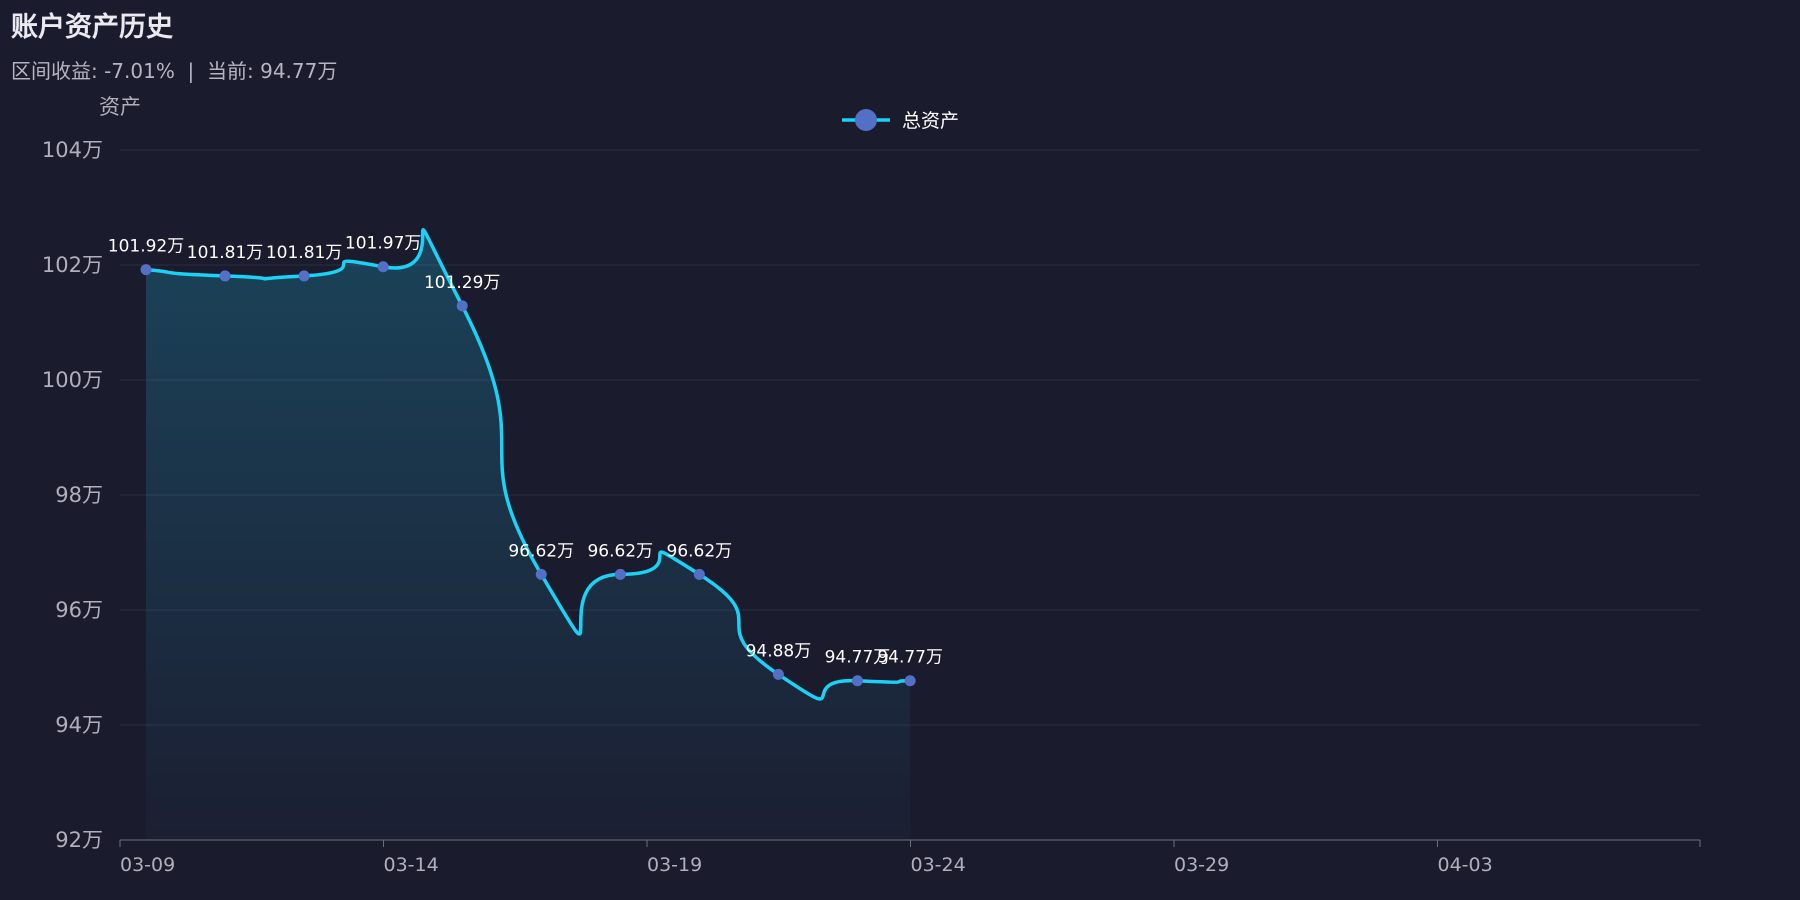 The width and height of the screenshot is (1800, 900). What do you see at coordinates (462, 283) in the screenshot?
I see `data-label: 101.29万` at bounding box center [462, 283].